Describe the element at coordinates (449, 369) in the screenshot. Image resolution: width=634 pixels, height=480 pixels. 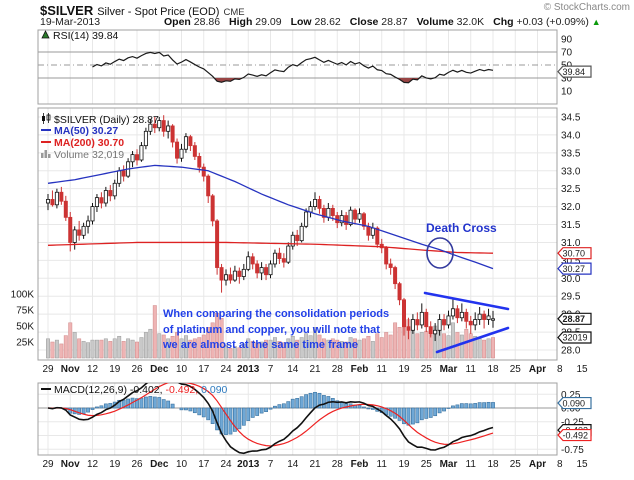
I see `svg-text: Mar` at that location.